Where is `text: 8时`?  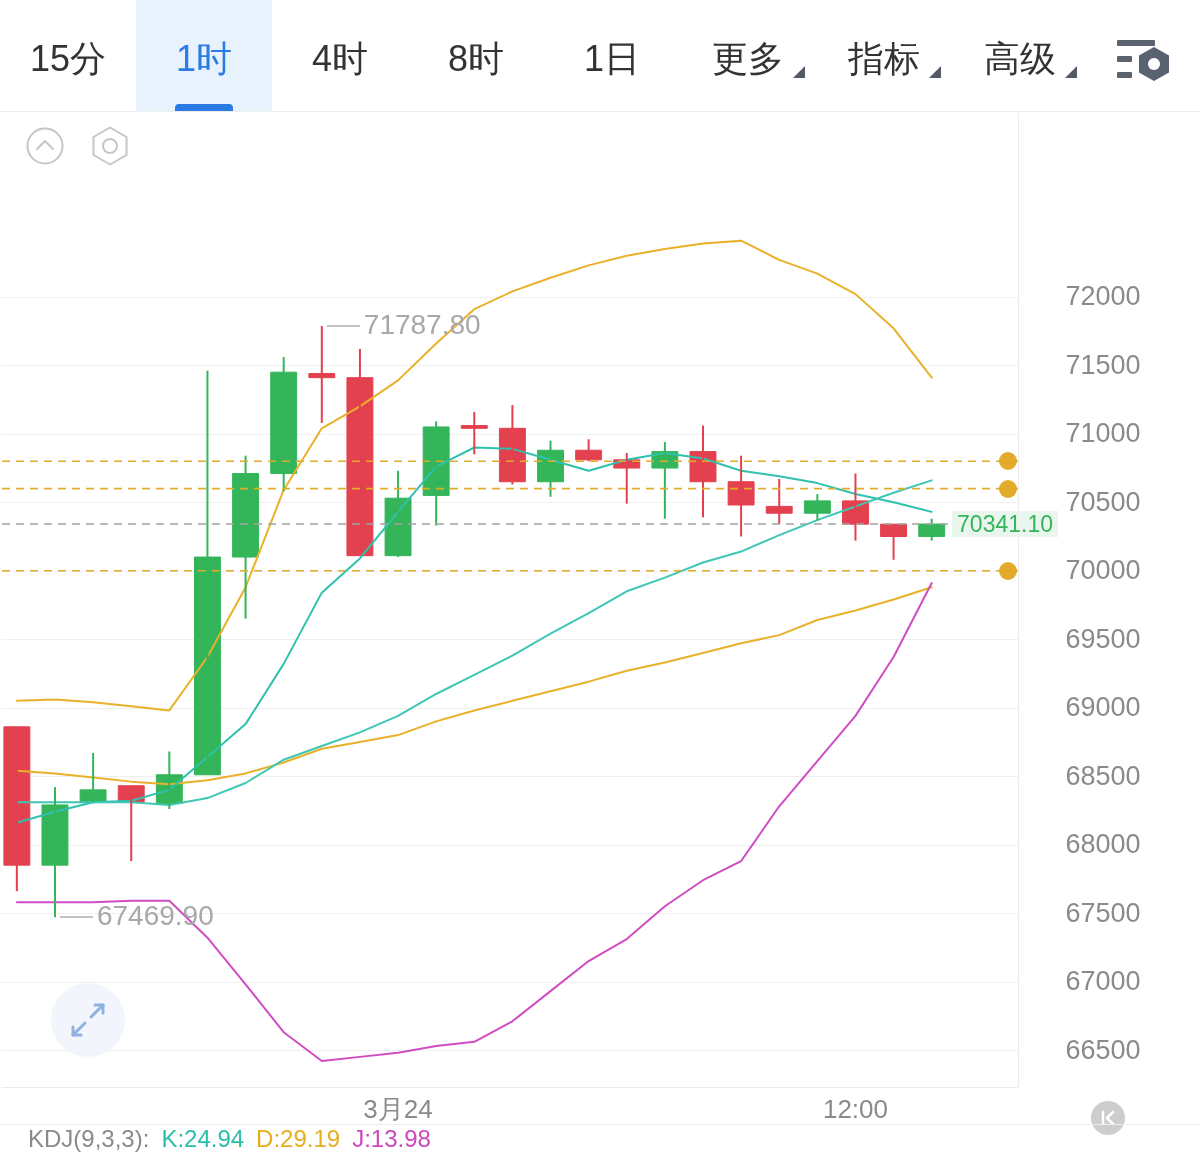 text: 8时 is located at coordinates (476, 59).